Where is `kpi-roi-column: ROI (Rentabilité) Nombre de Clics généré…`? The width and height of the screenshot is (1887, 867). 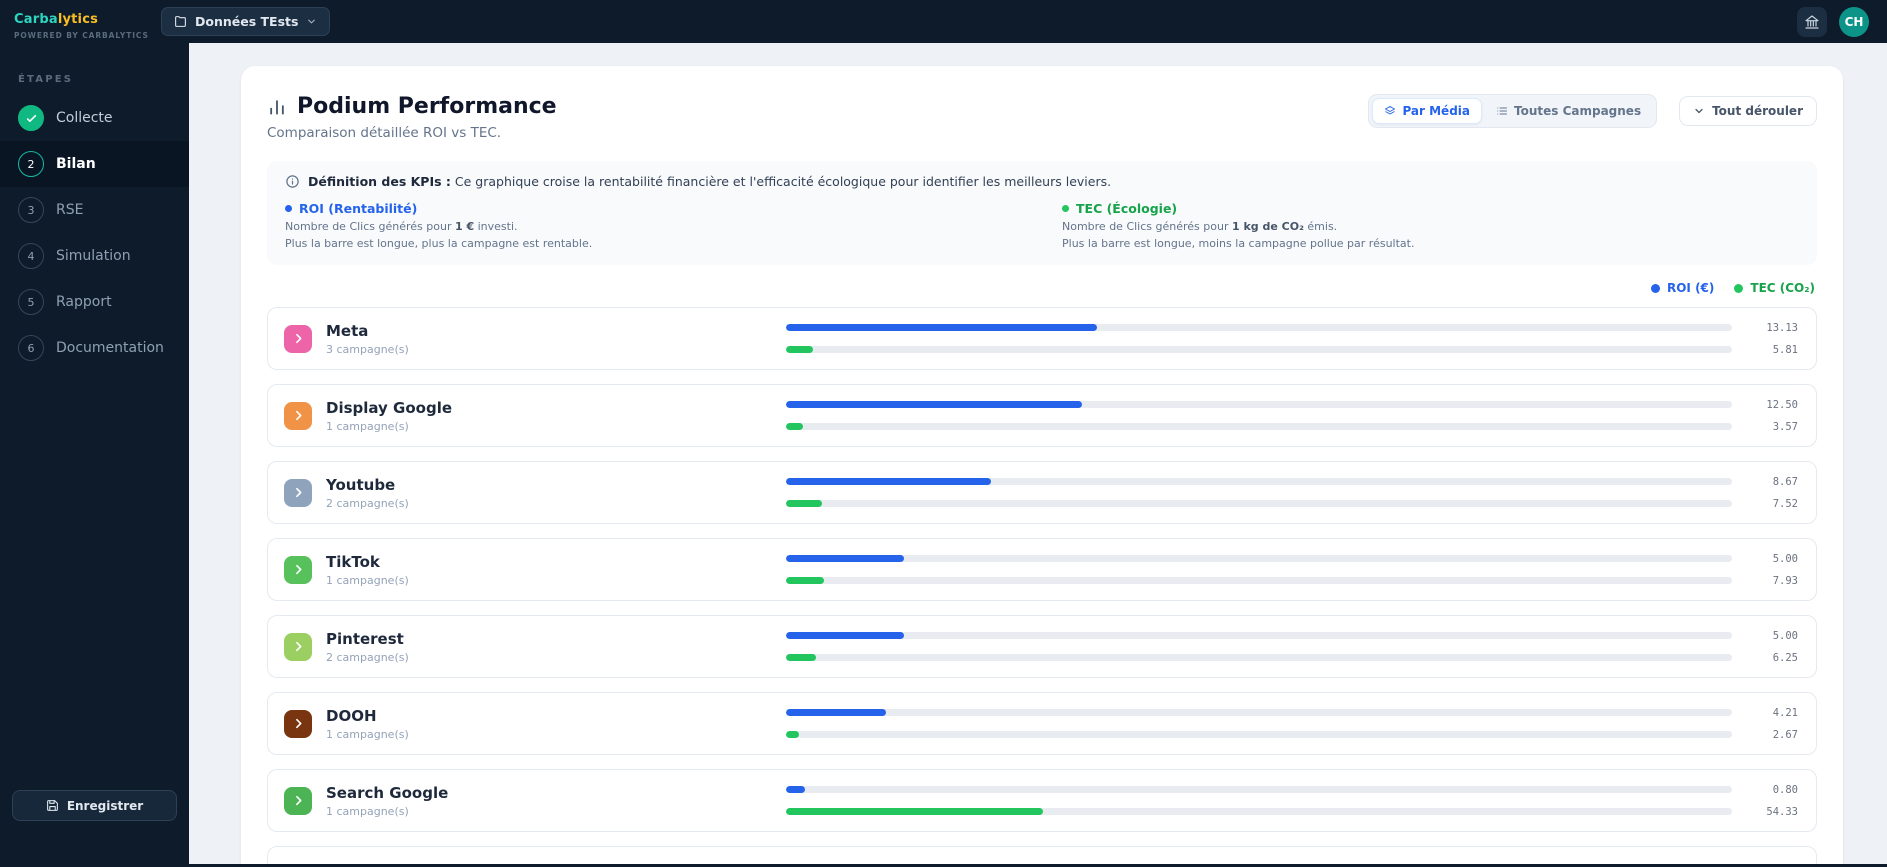
kpi-roi-column: ROI (Rentabilité) Nombre de Clics généré… is located at coordinates (653, 225).